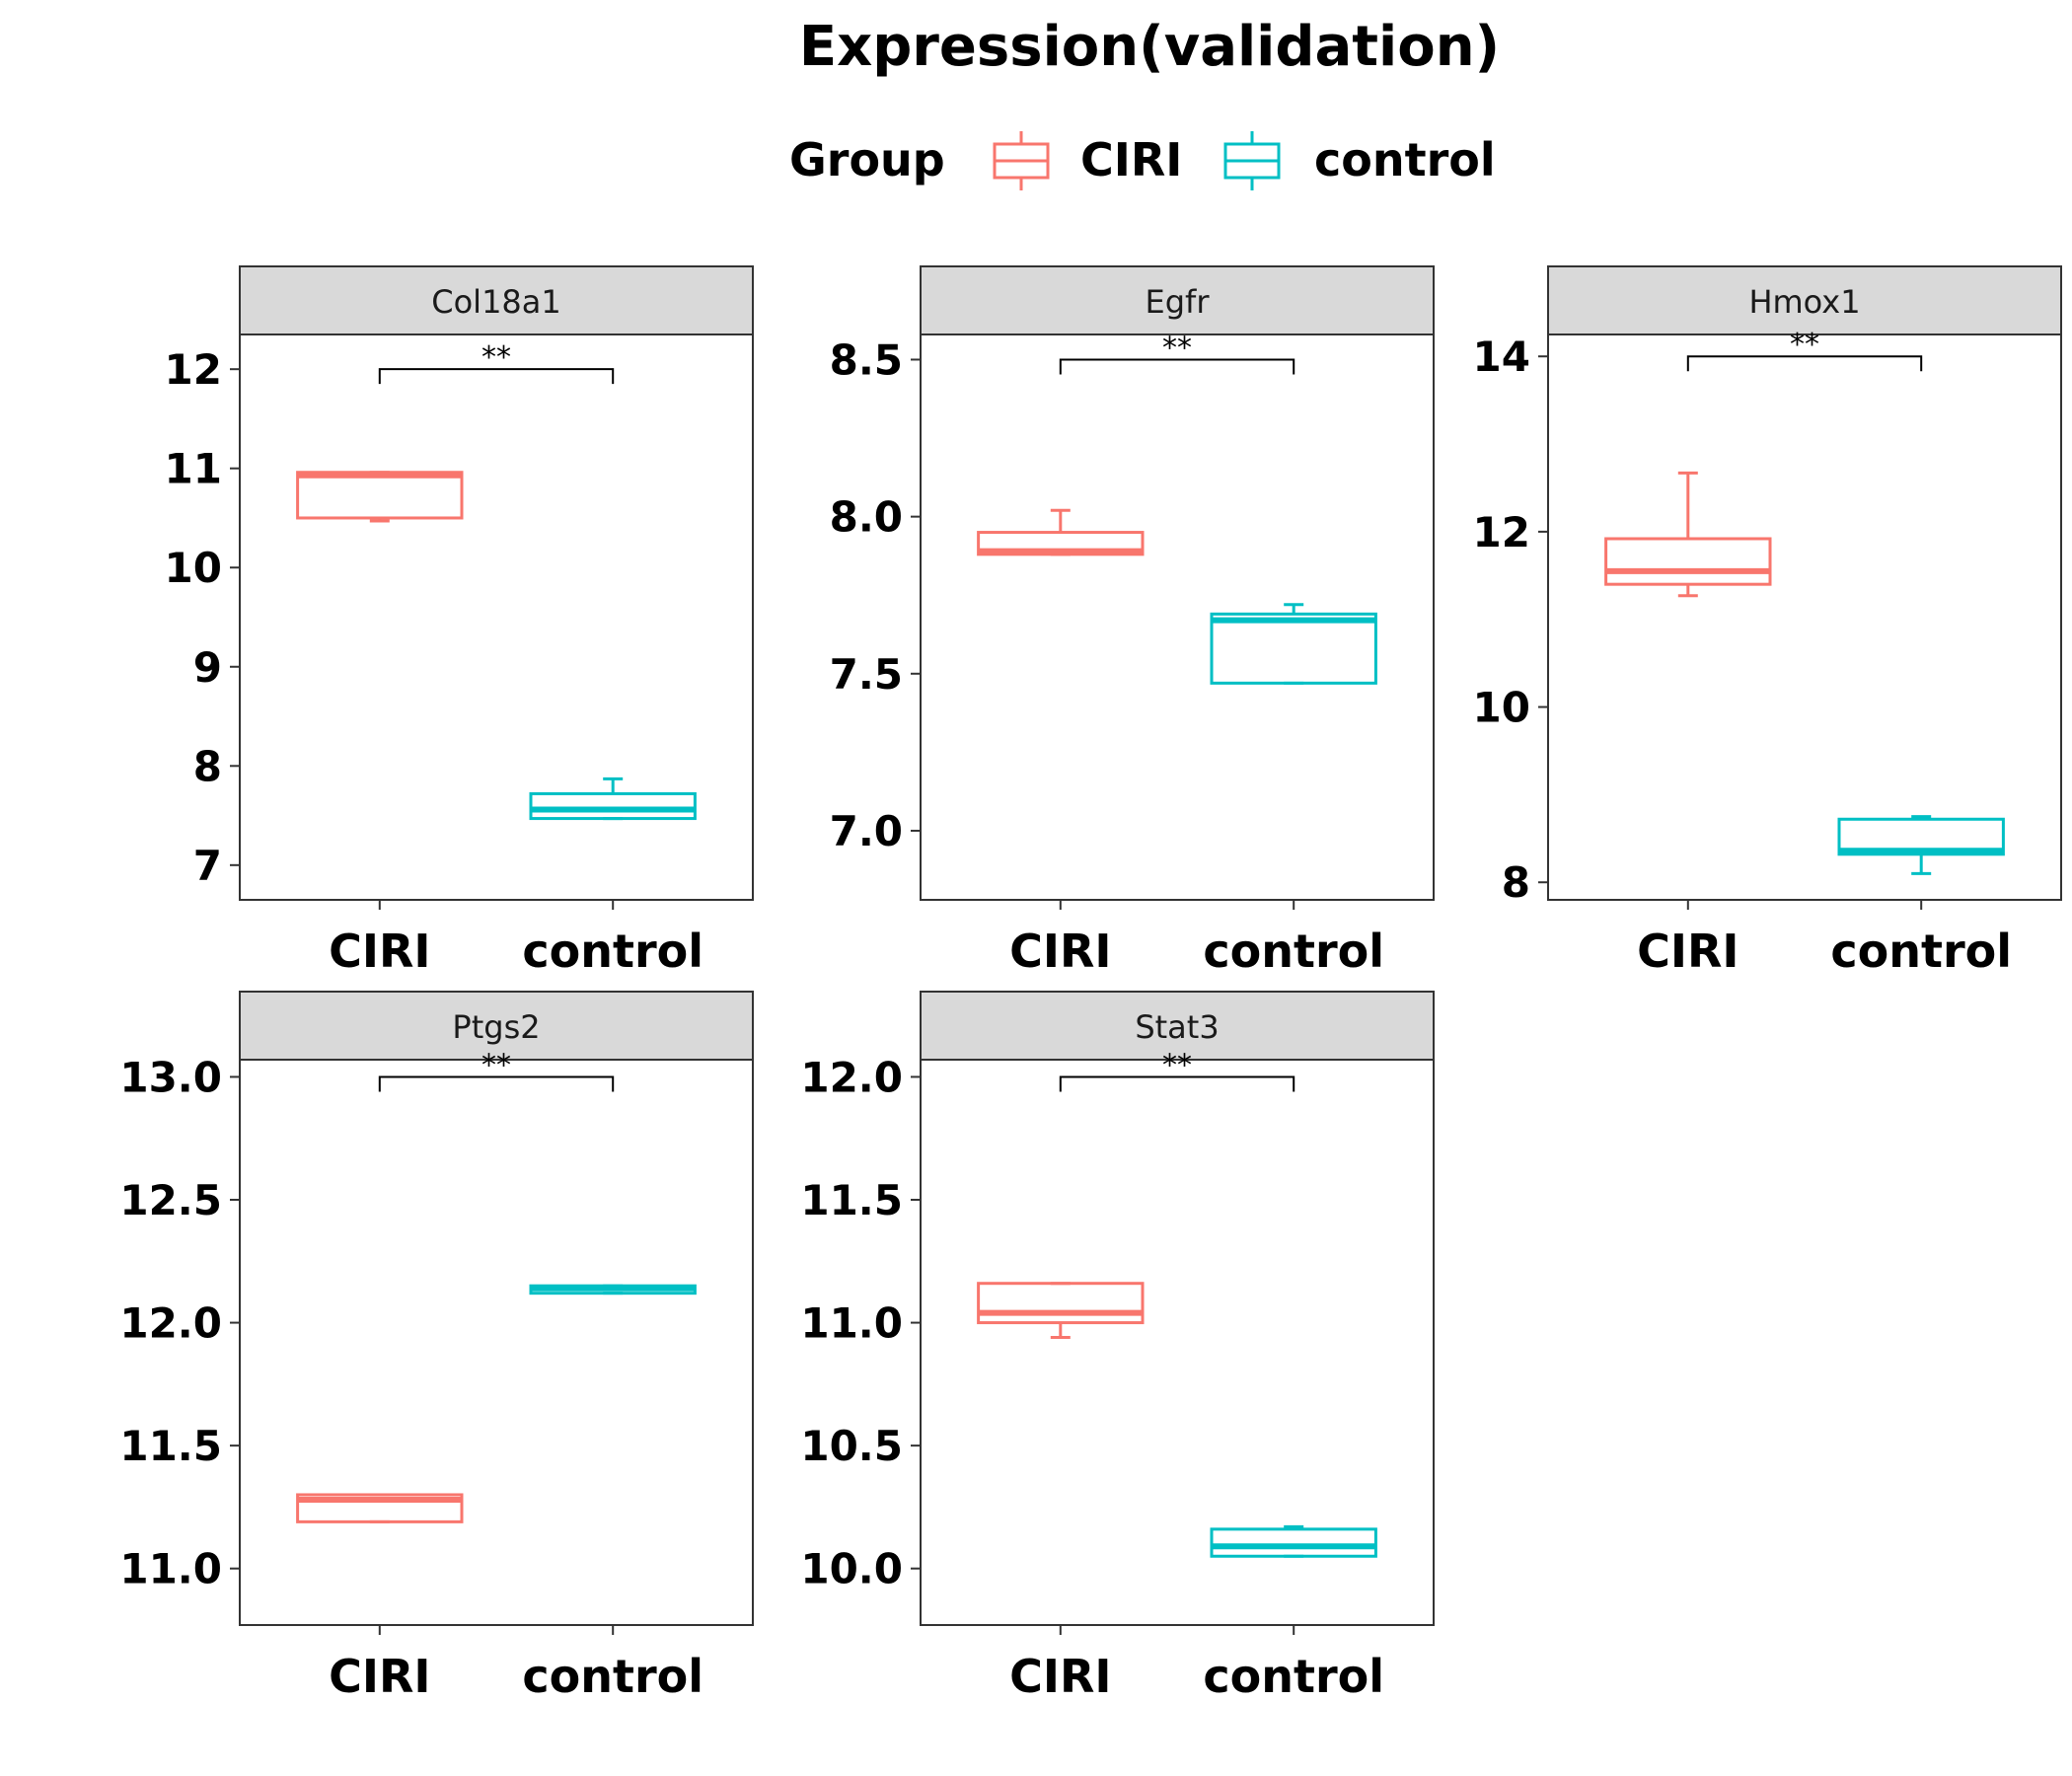 This screenshot has height=1776, width=2072. Describe the element at coordinates (1131, 160) in the screenshot. I see `legend-label-ciri: CIRI` at that location.